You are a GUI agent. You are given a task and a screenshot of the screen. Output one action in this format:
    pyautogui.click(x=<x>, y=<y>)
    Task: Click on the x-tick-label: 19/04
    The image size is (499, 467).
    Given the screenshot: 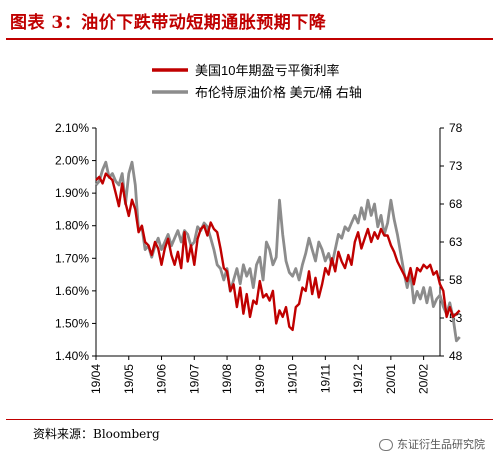 What is the action you would take?
    pyautogui.click(x=96, y=379)
    